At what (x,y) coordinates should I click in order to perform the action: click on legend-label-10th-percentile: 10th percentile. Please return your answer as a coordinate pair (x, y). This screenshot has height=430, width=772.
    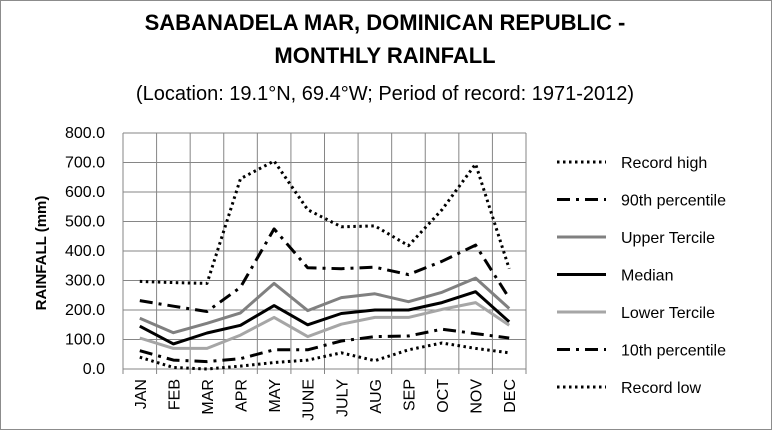
    Looking at the image, I should click on (673, 351).